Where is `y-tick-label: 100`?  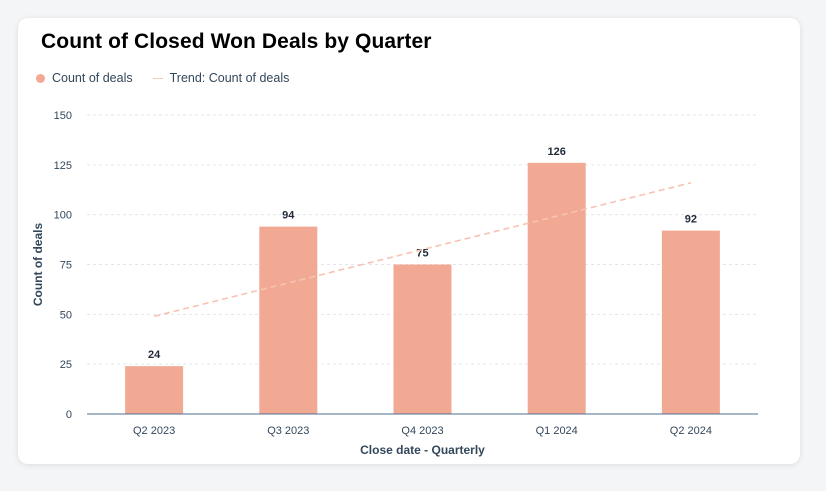 y-tick-label: 100 is located at coordinates (63, 216).